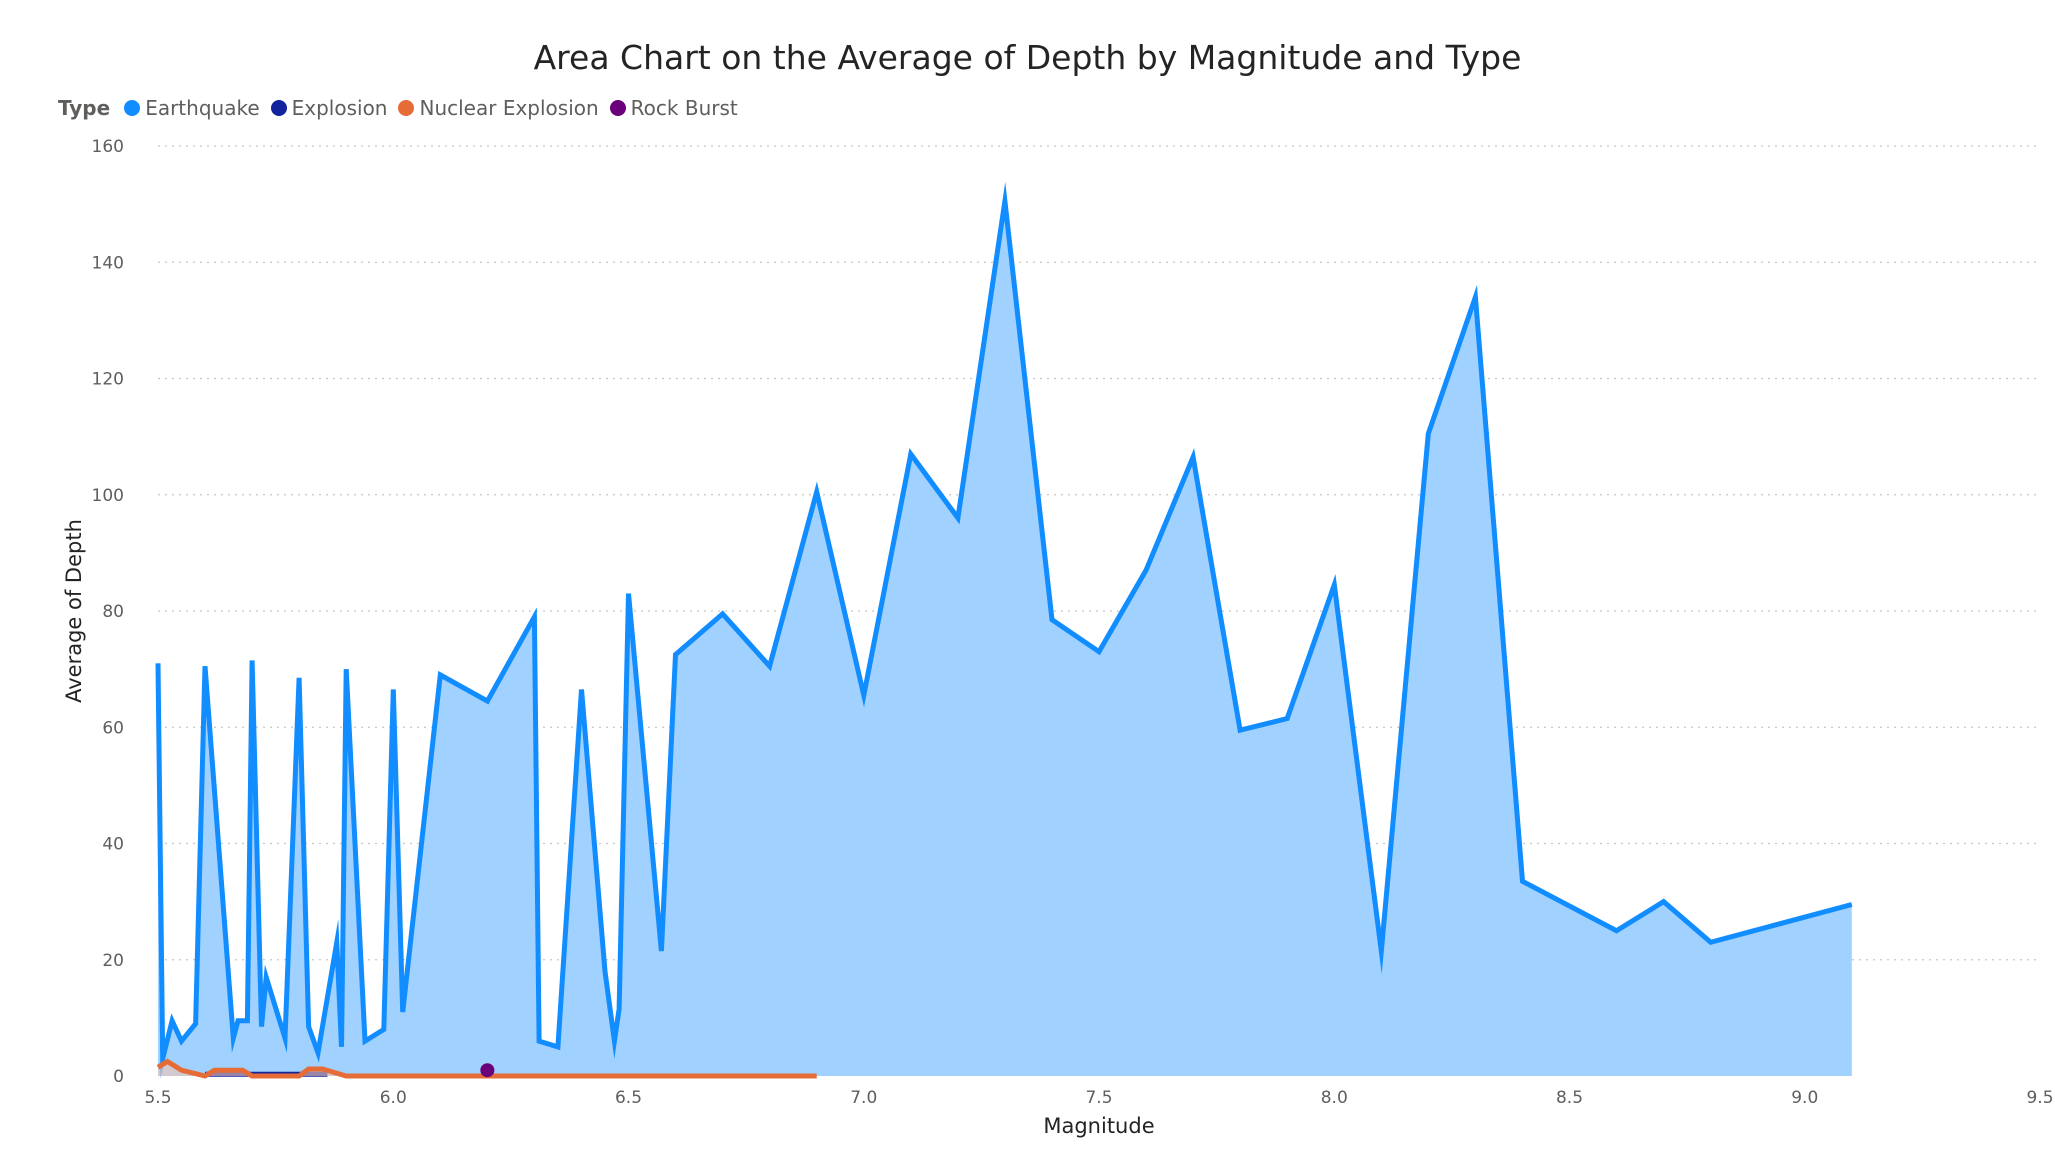 This screenshot has width=2055, height=1160. What do you see at coordinates (1098, 1126) in the screenshot?
I see `x-axis-title: Magnitude` at bounding box center [1098, 1126].